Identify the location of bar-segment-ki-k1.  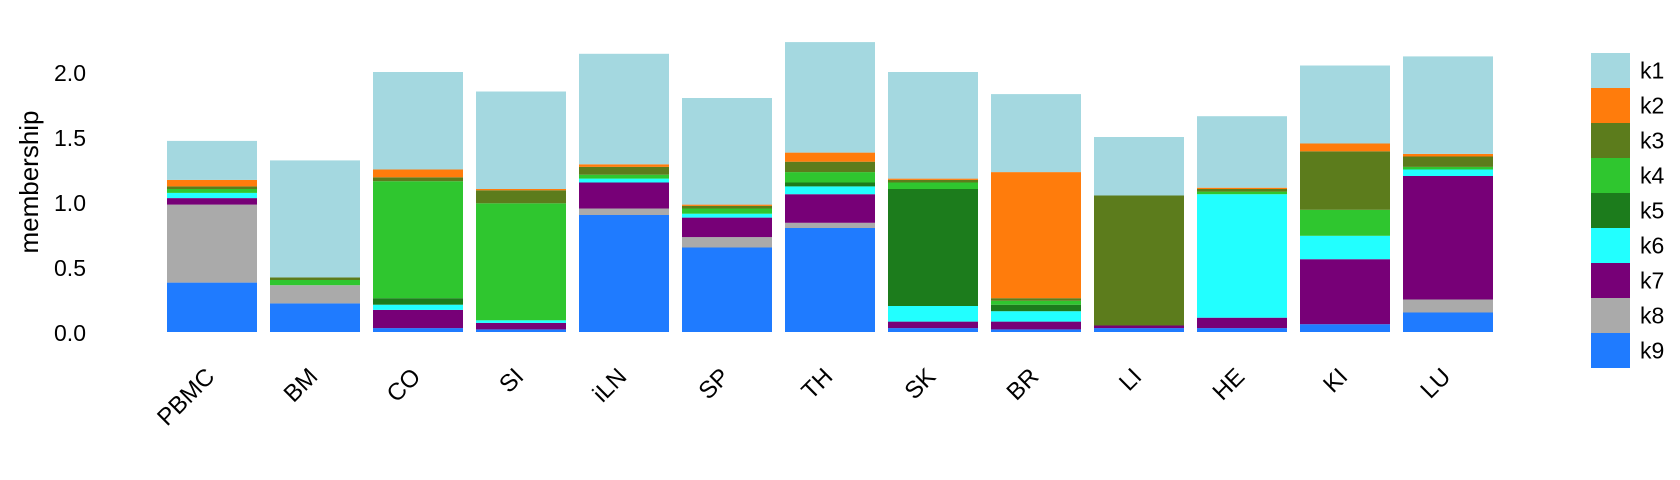
(1345, 104).